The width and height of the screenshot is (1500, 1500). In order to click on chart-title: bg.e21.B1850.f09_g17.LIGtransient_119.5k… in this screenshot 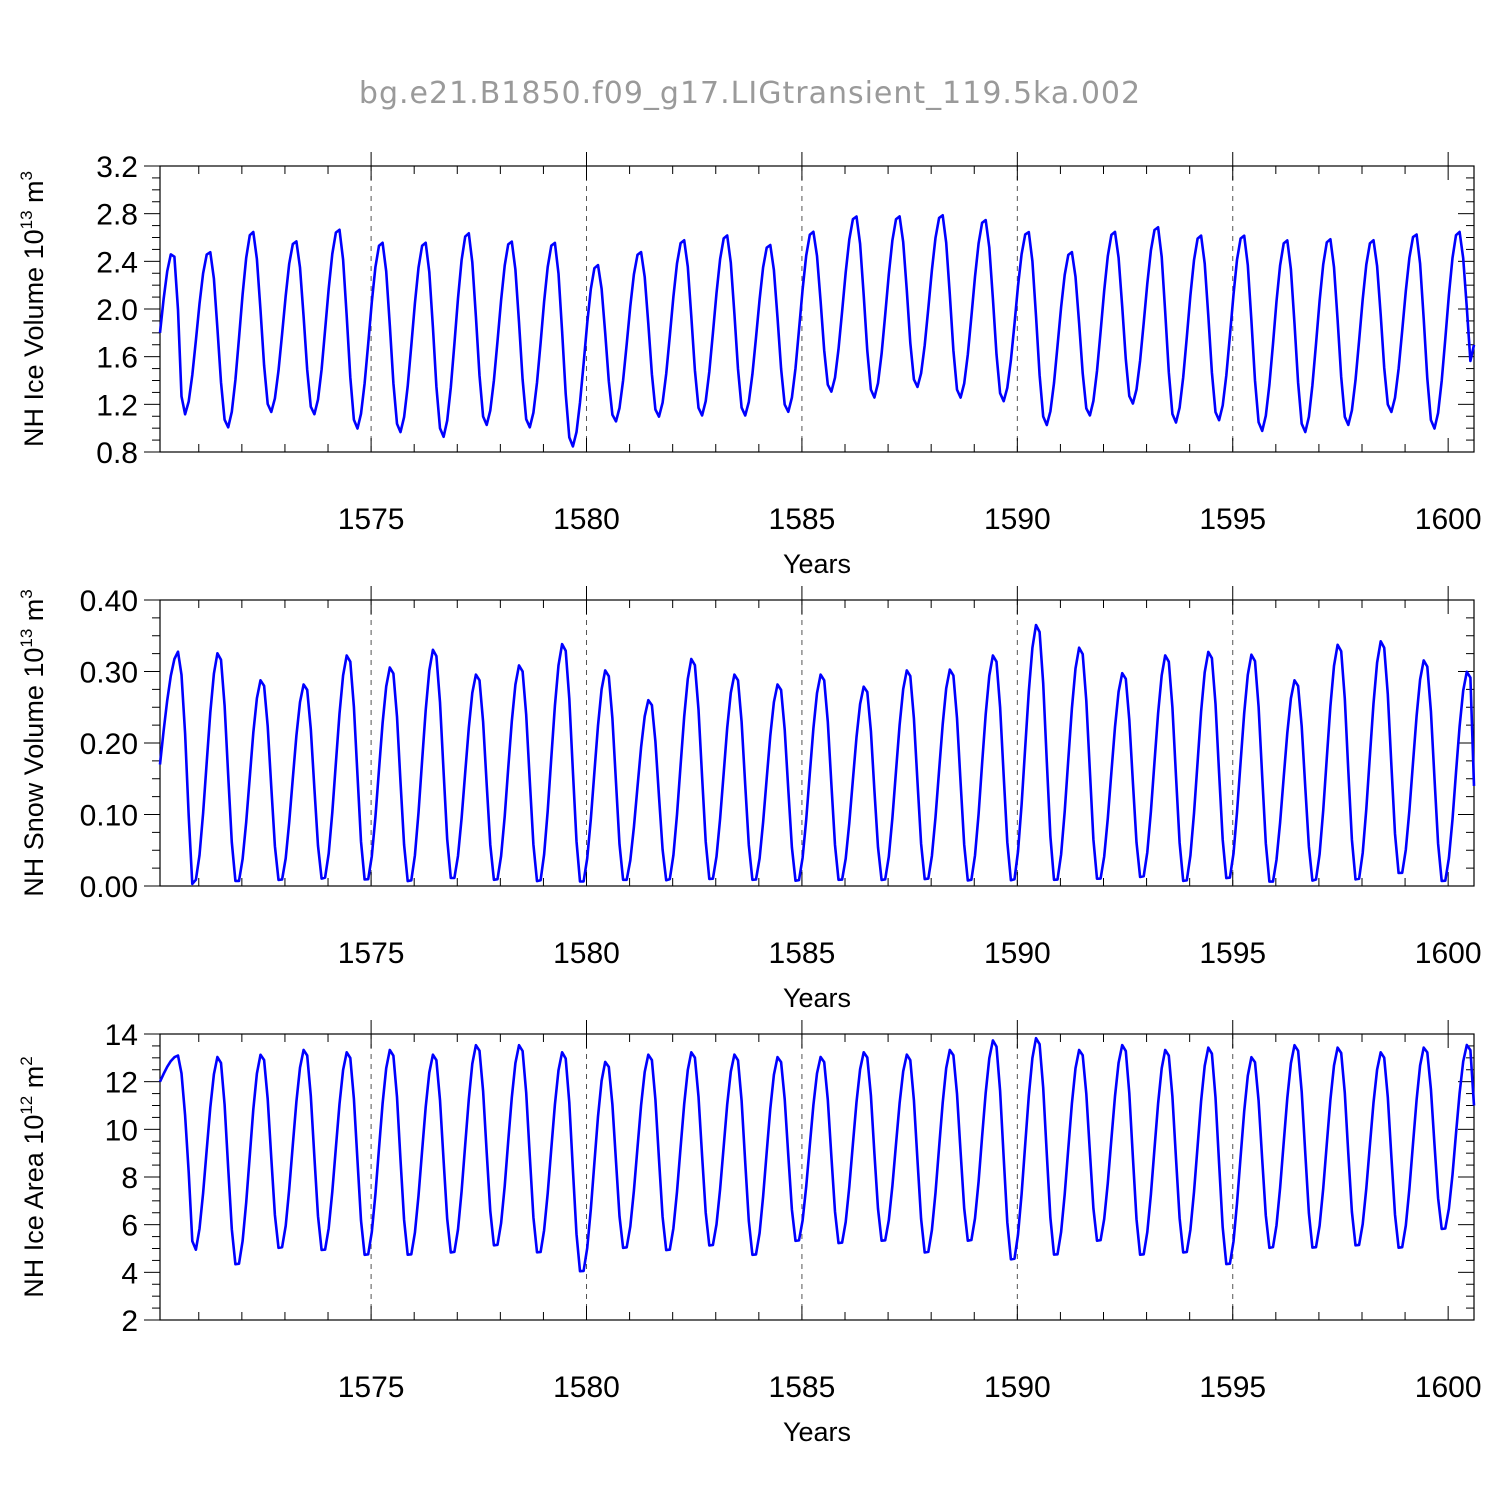, I will do `click(750, 93)`.